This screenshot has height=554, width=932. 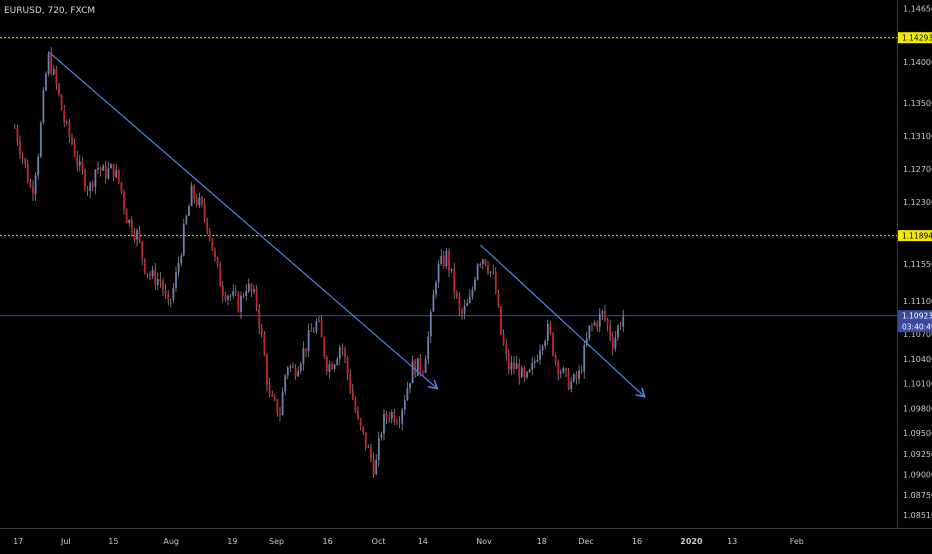 What do you see at coordinates (276, 541) in the screenshot?
I see `x-tick-label: Sep` at bounding box center [276, 541].